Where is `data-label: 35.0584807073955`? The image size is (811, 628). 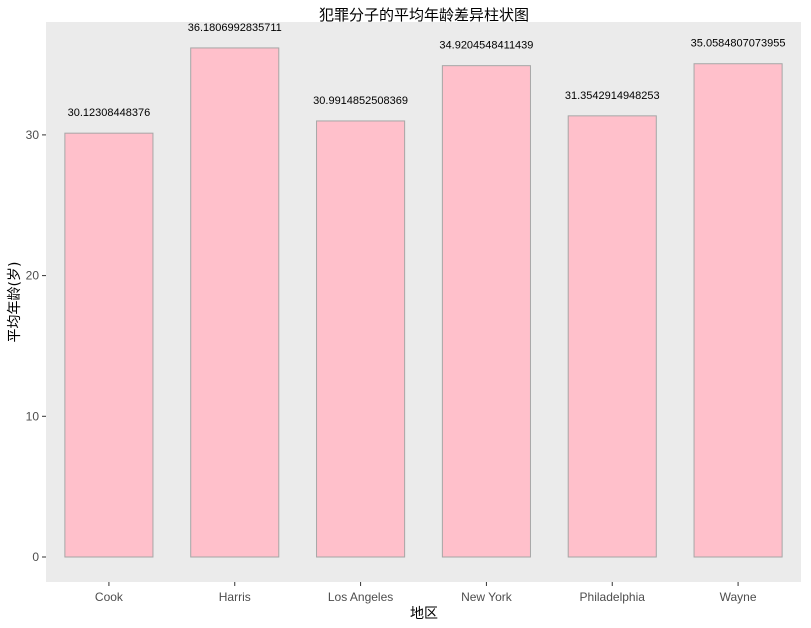
data-label: 35.0584807073955 is located at coordinates (738, 44).